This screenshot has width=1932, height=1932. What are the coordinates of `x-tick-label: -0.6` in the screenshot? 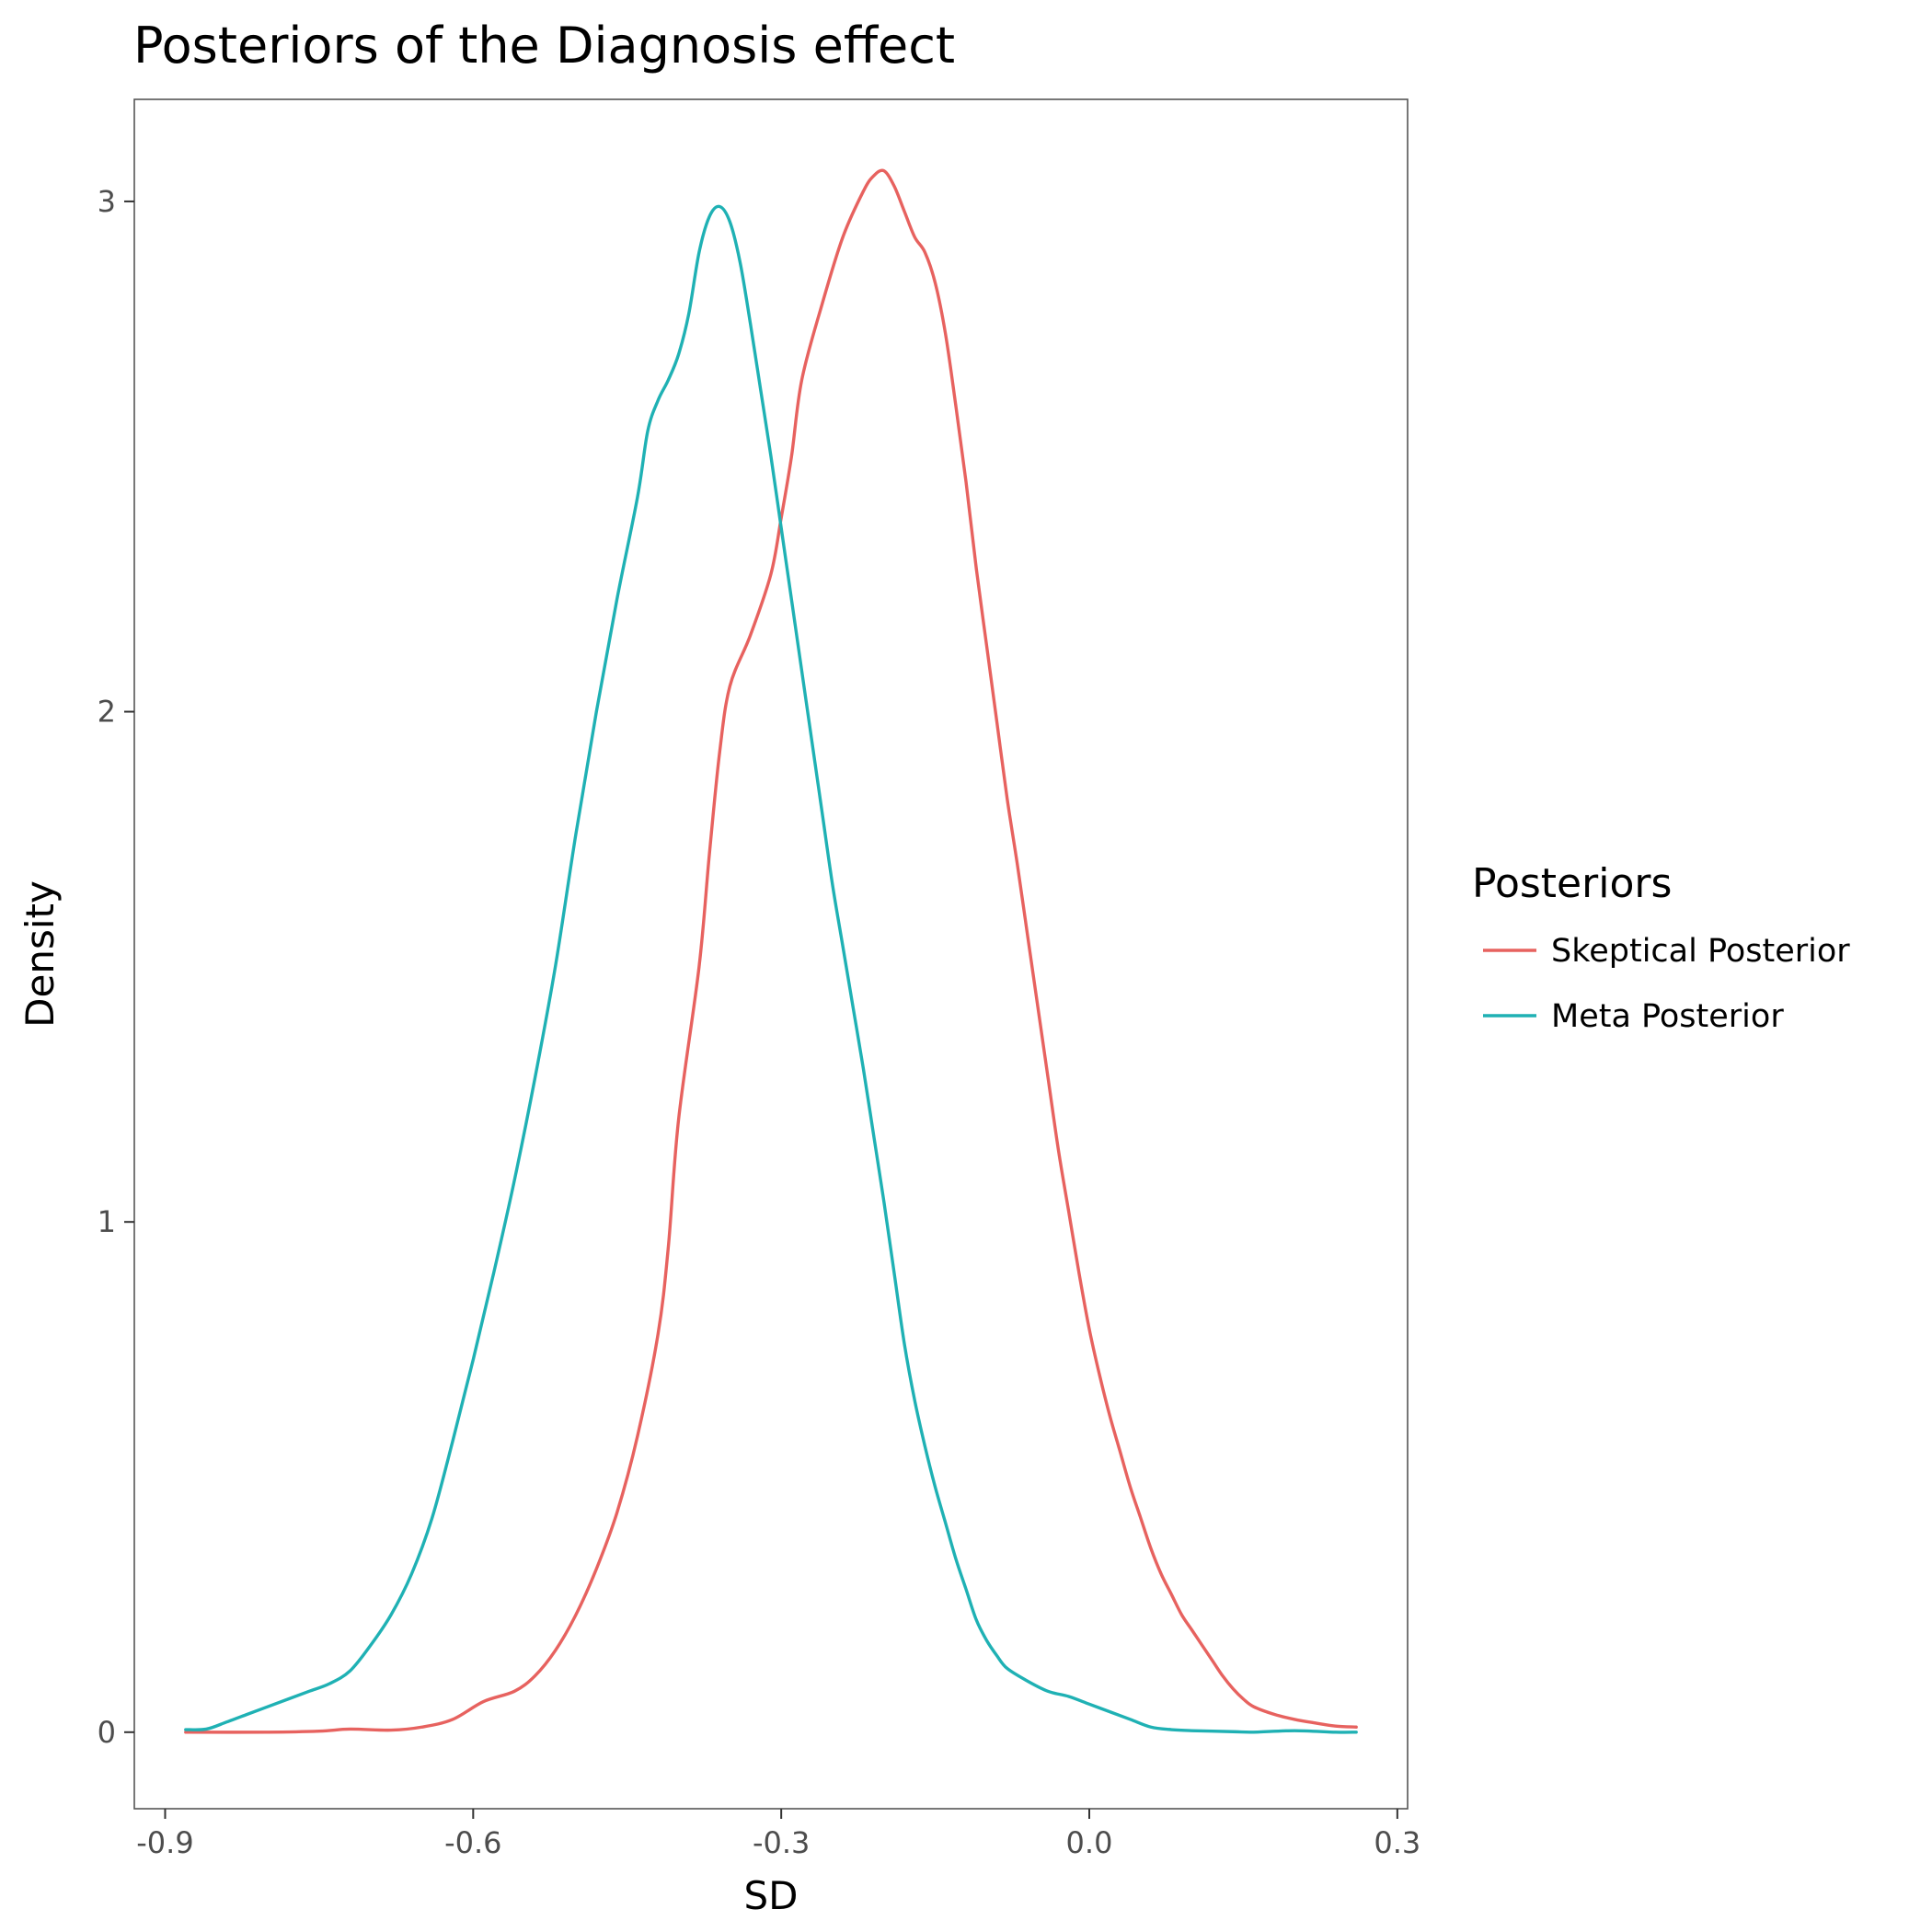 It's located at (472, 1842).